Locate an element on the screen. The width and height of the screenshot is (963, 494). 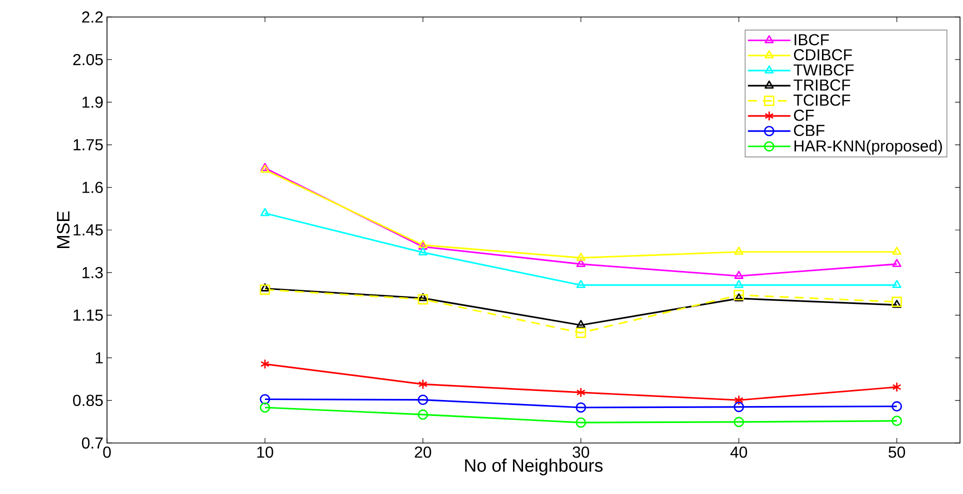
y-tick-label: 1.15 is located at coordinates (88, 315).